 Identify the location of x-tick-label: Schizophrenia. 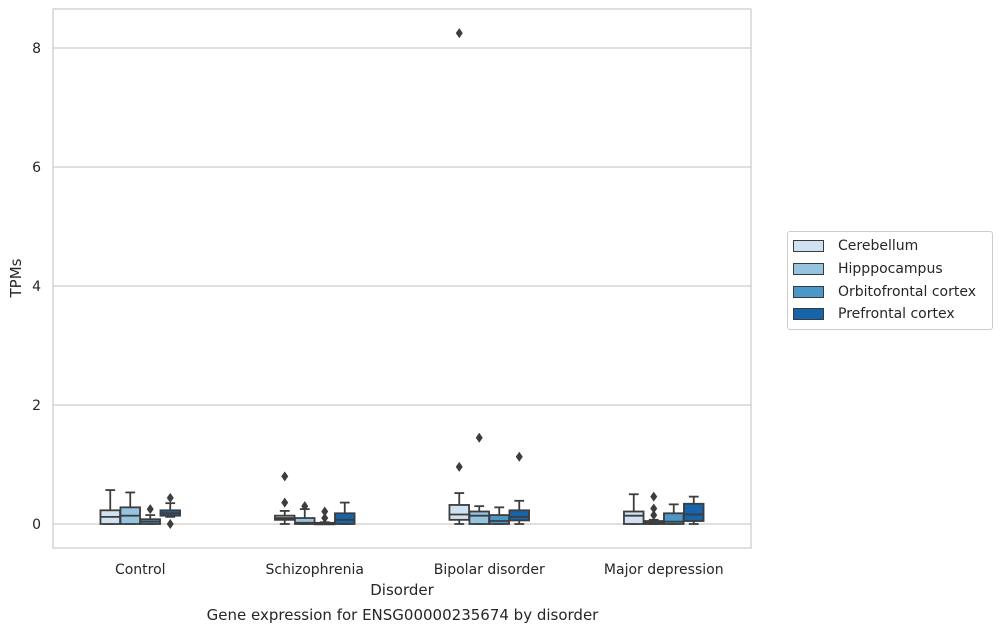
(315, 570).